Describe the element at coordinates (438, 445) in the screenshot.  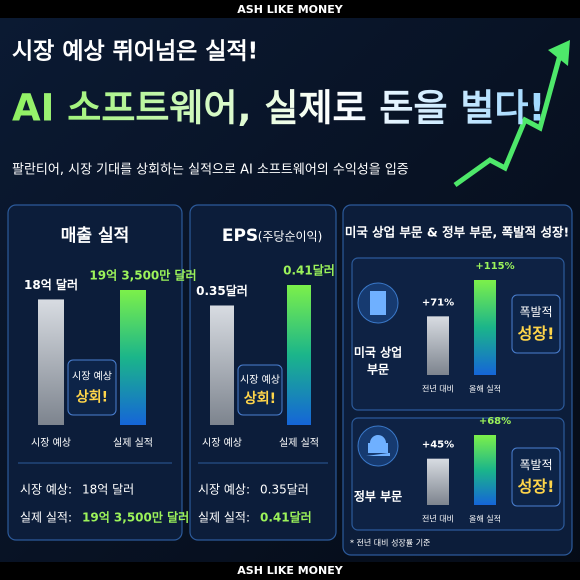
I see `bar-label: +45%` at that location.